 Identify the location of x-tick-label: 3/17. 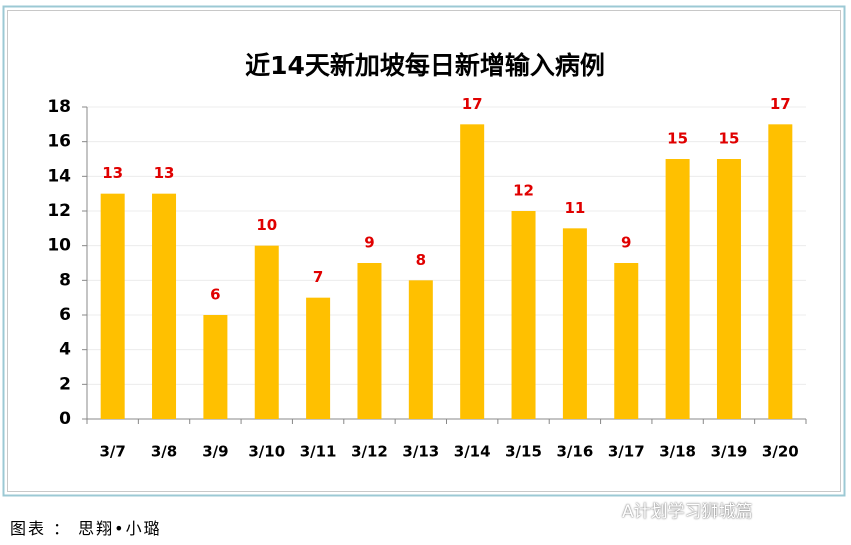
(626, 452).